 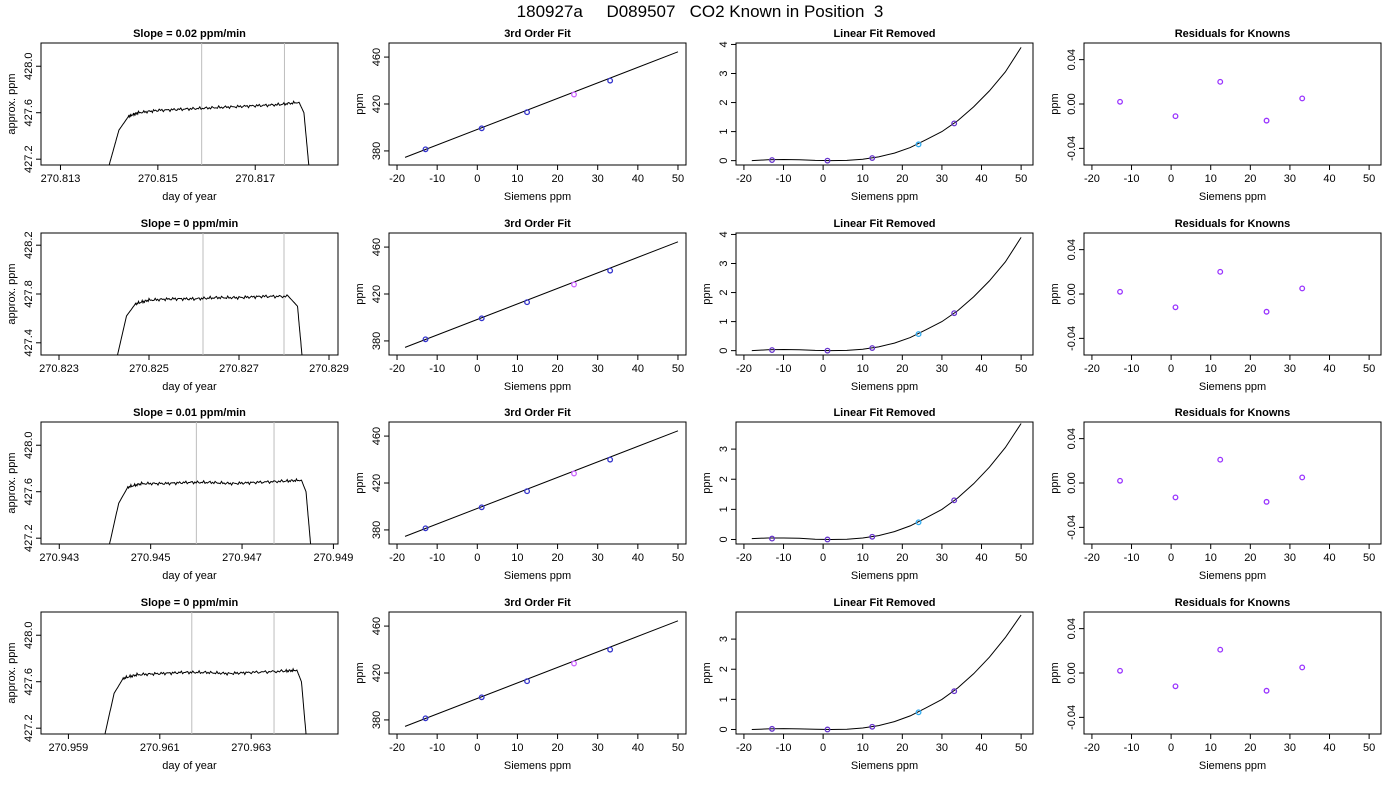 I want to click on x-tick-label: 270.961, so click(x=160, y=748).